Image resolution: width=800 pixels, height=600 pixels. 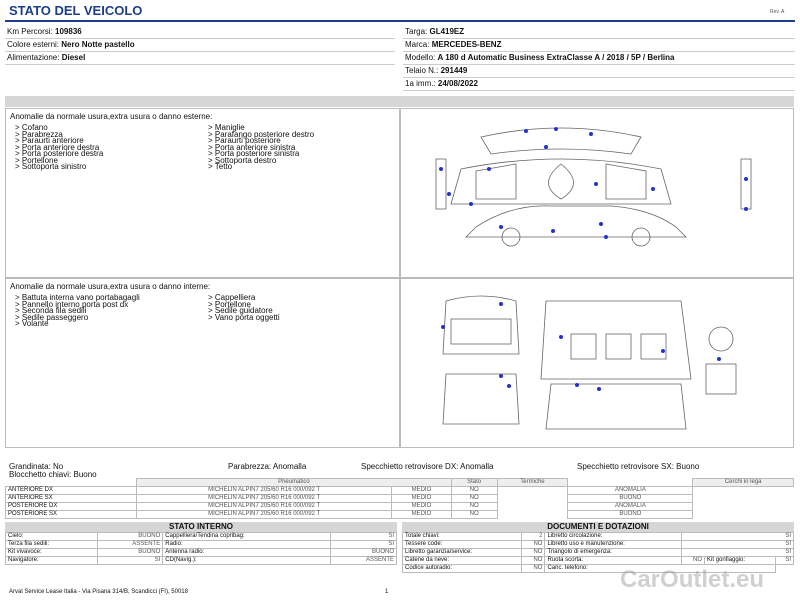 What do you see at coordinates (202, 193) in the screenshot?
I see `external-box` at bounding box center [202, 193].